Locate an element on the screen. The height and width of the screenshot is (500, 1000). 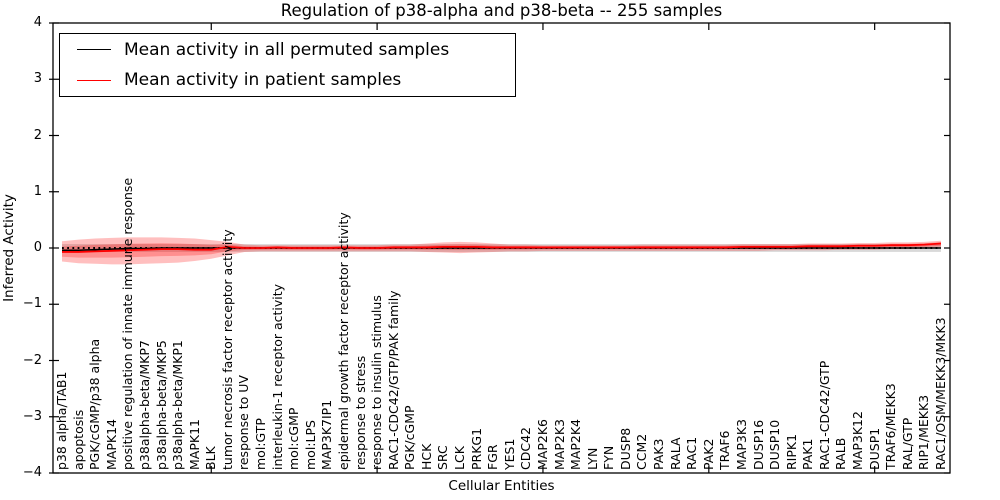
legend-label: Mean activity in all permuted samples is located at coordinates (287, 49).